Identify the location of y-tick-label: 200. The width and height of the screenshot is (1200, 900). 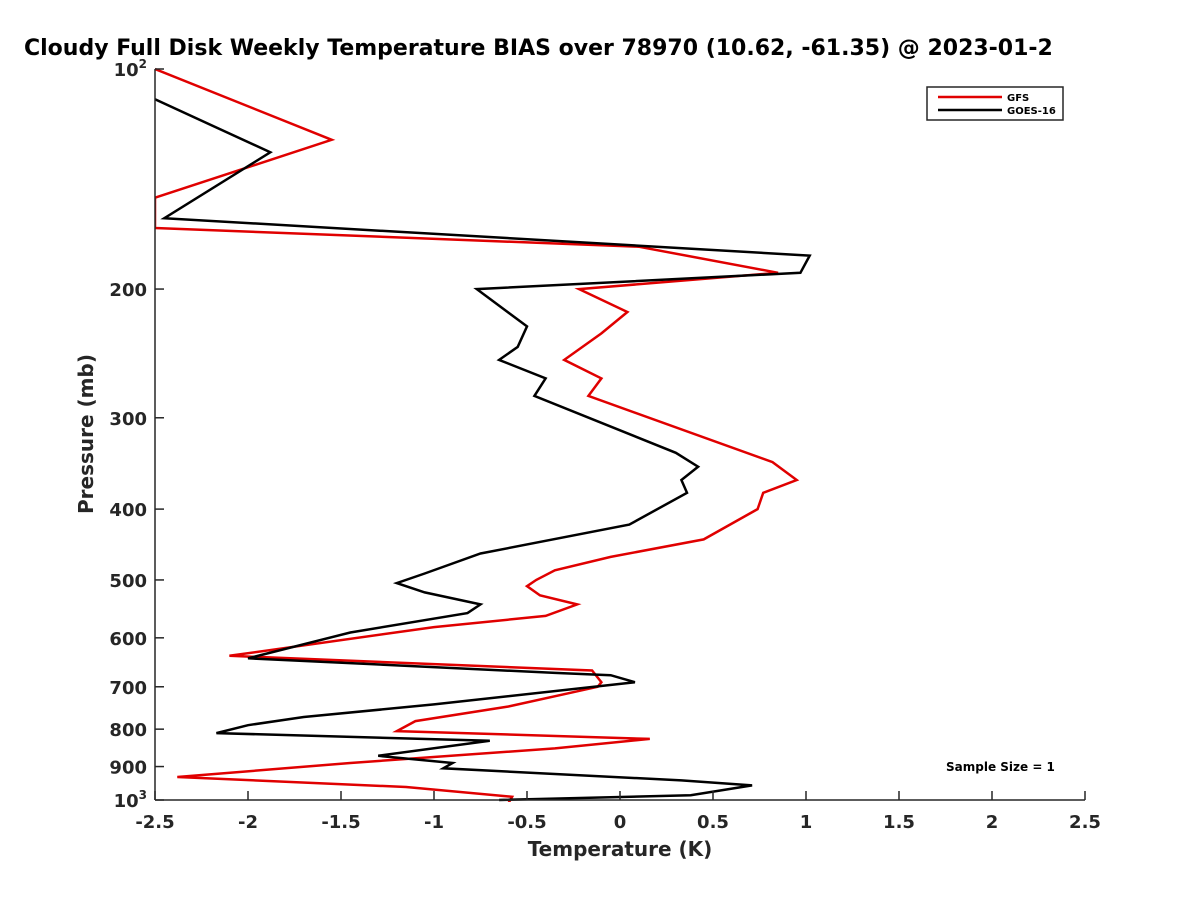
(128, 290).